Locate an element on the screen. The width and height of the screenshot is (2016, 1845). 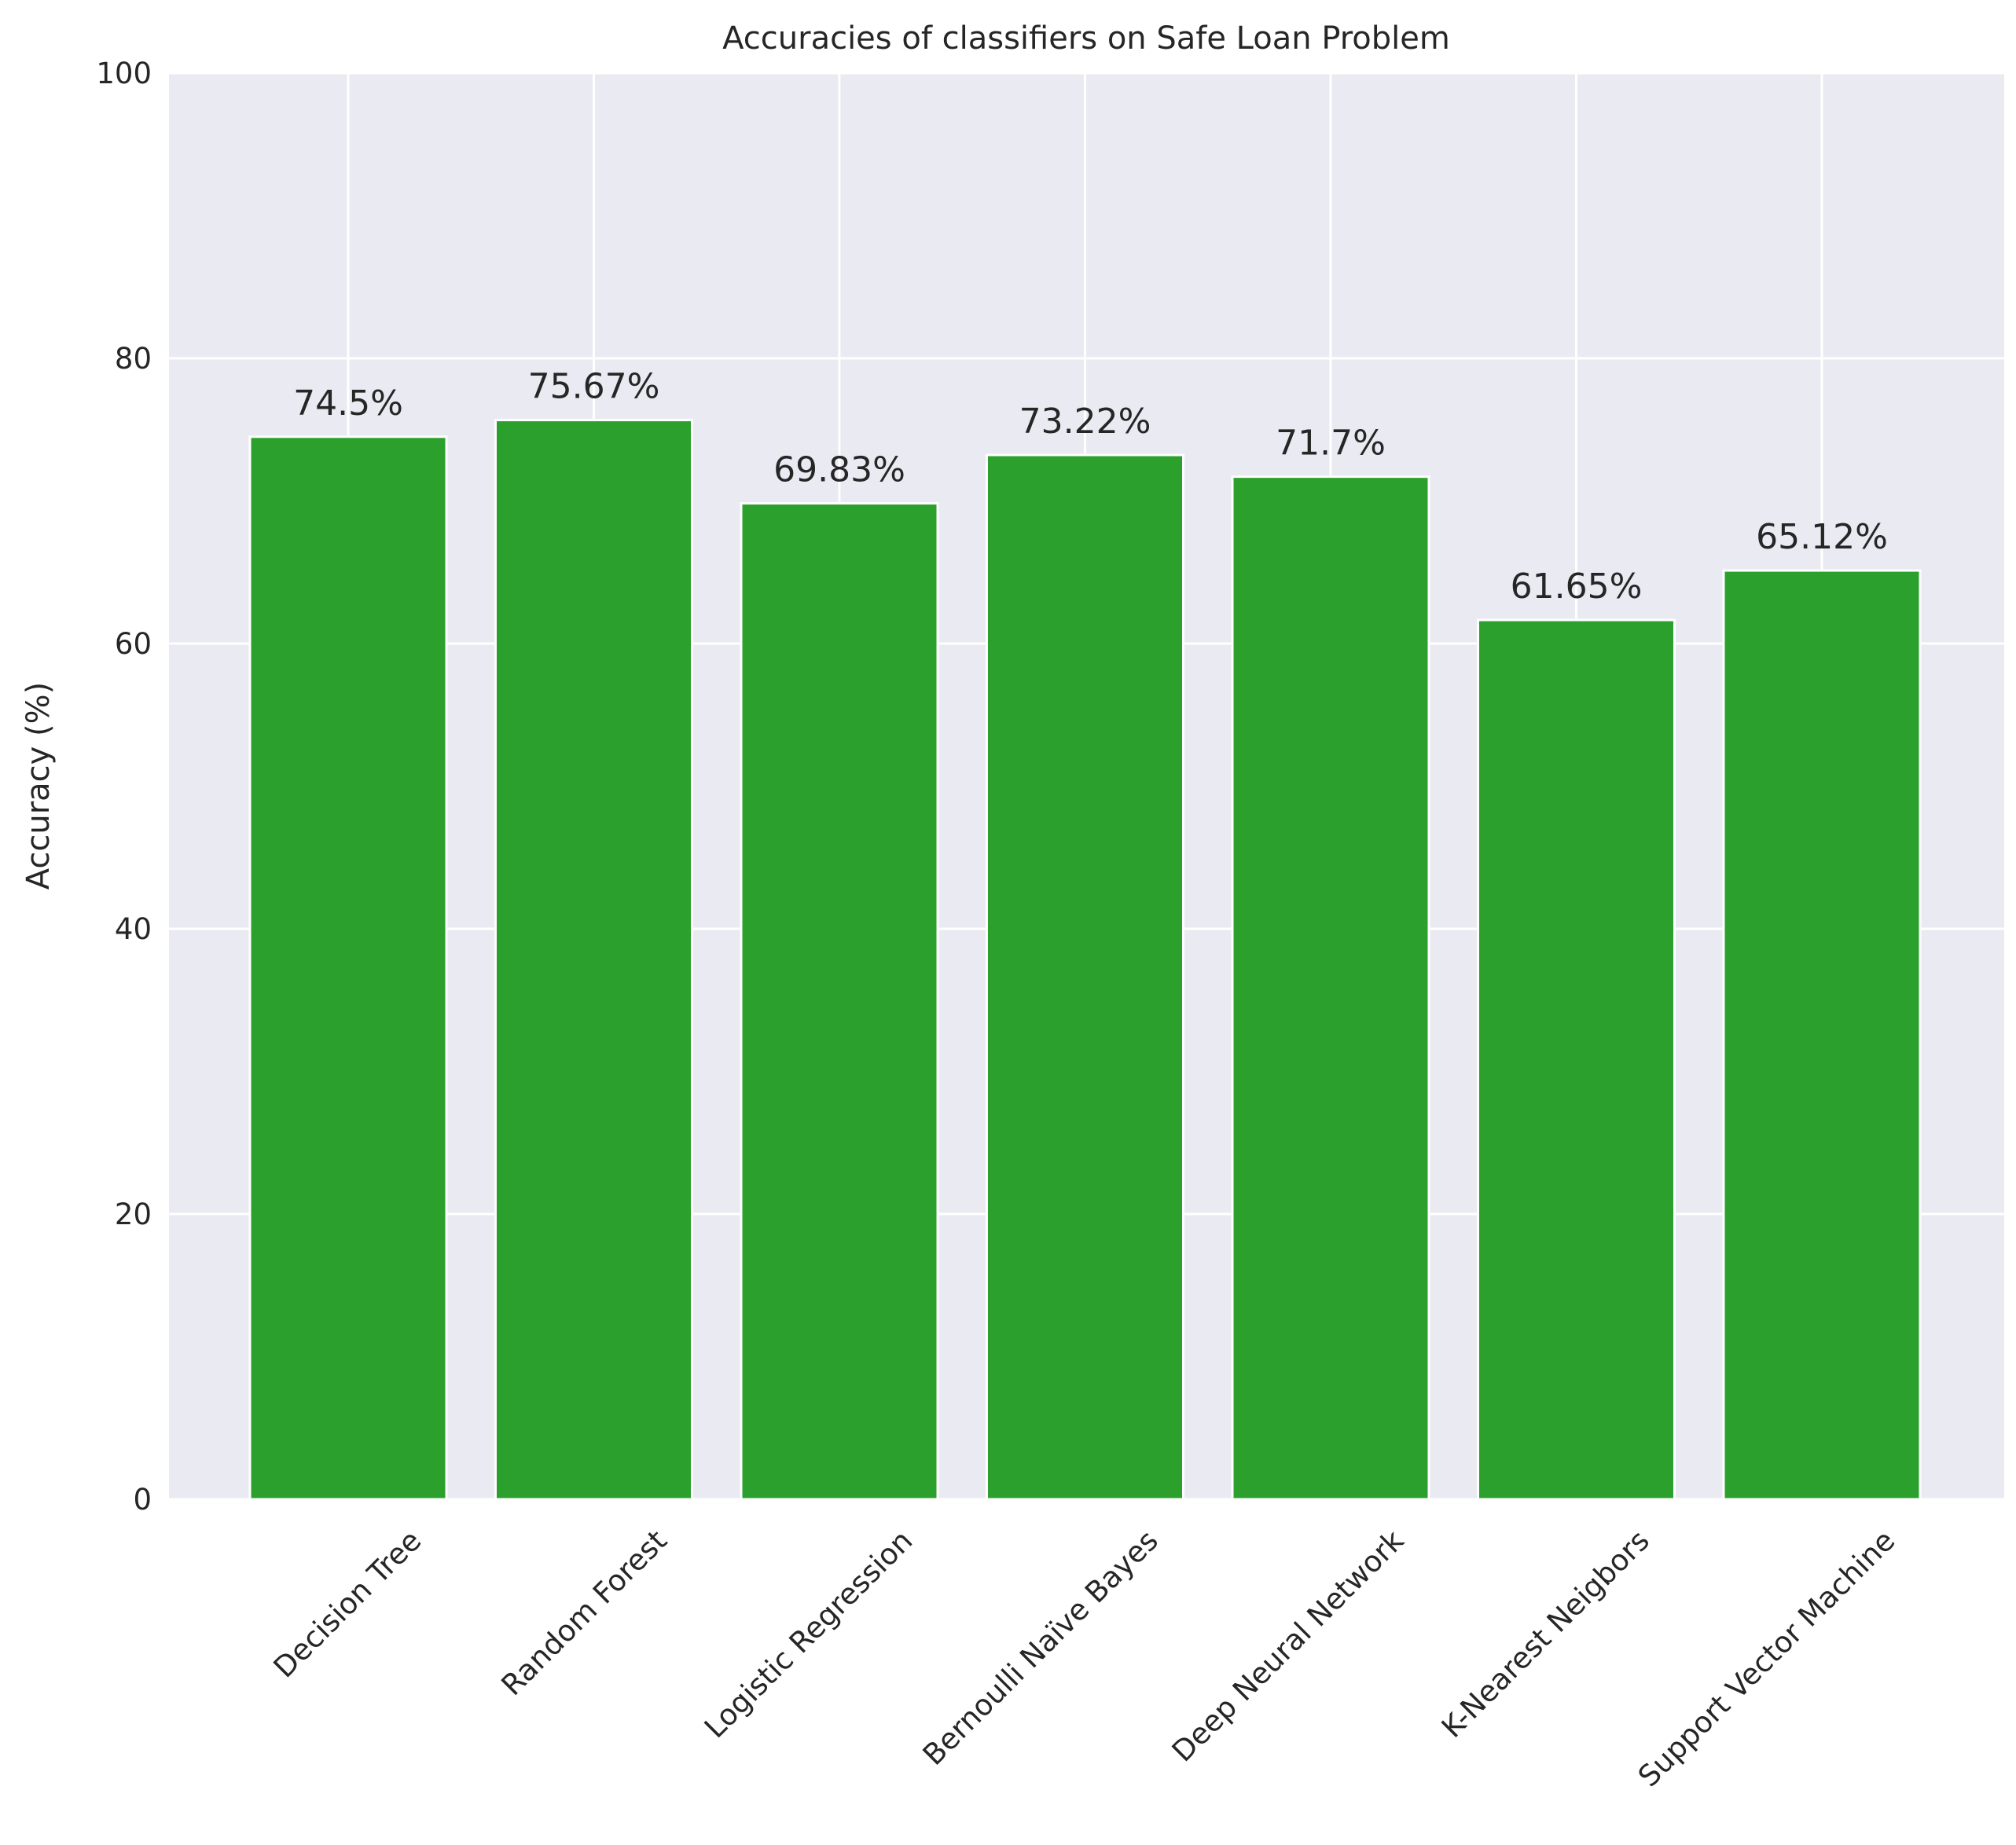
data-label-1: 75.67% is located at coordinates (594, 387).